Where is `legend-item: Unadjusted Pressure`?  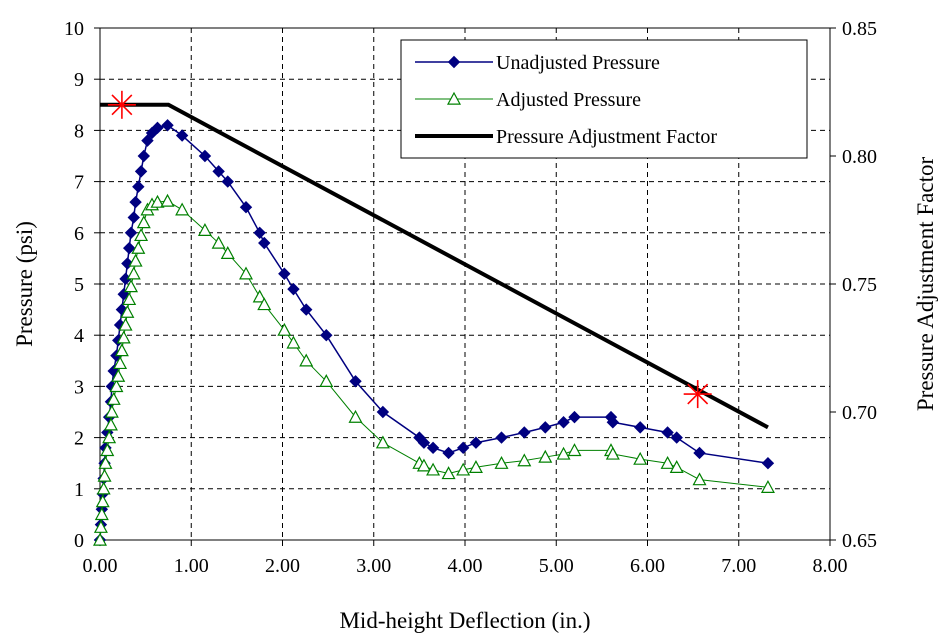 legend-item: Unadjusted Pressure is located at coordinates (537, 63).